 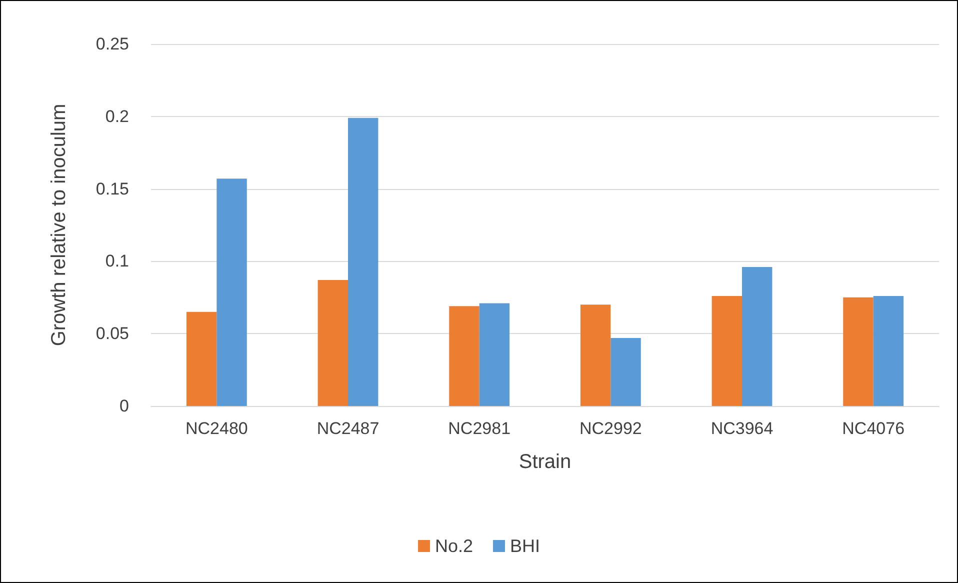 I want to click on x-tick-label: NC3964, so click(x=742, y=428).